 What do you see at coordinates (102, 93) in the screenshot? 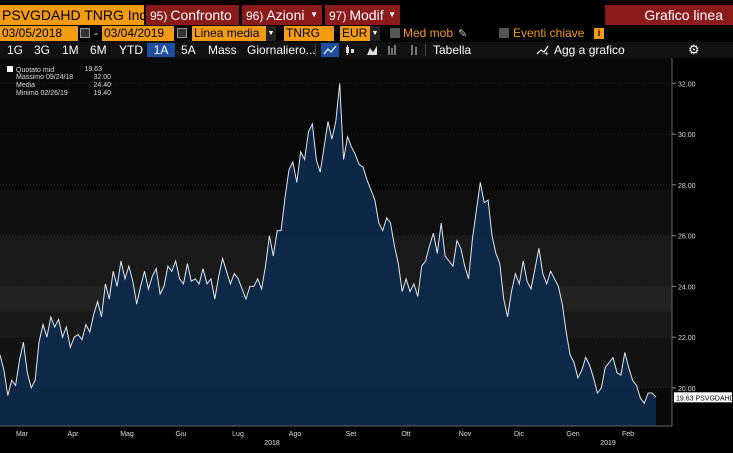
I see `legend-value: 19.40` at bounding box center [102, 93].